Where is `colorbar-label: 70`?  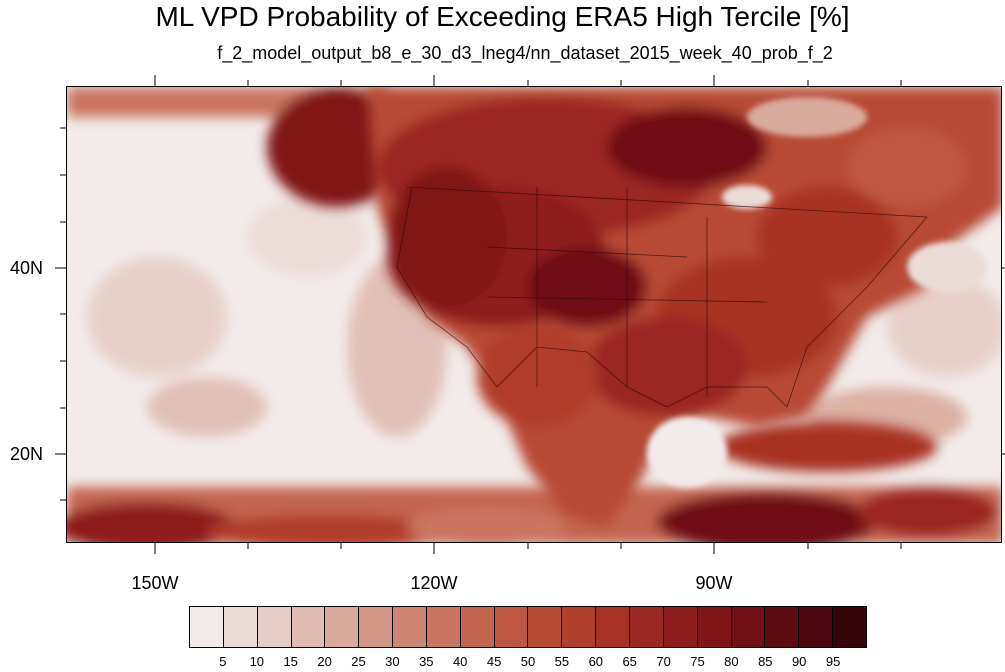 colorbar-label: 70 is located at coordinates (663, 661).